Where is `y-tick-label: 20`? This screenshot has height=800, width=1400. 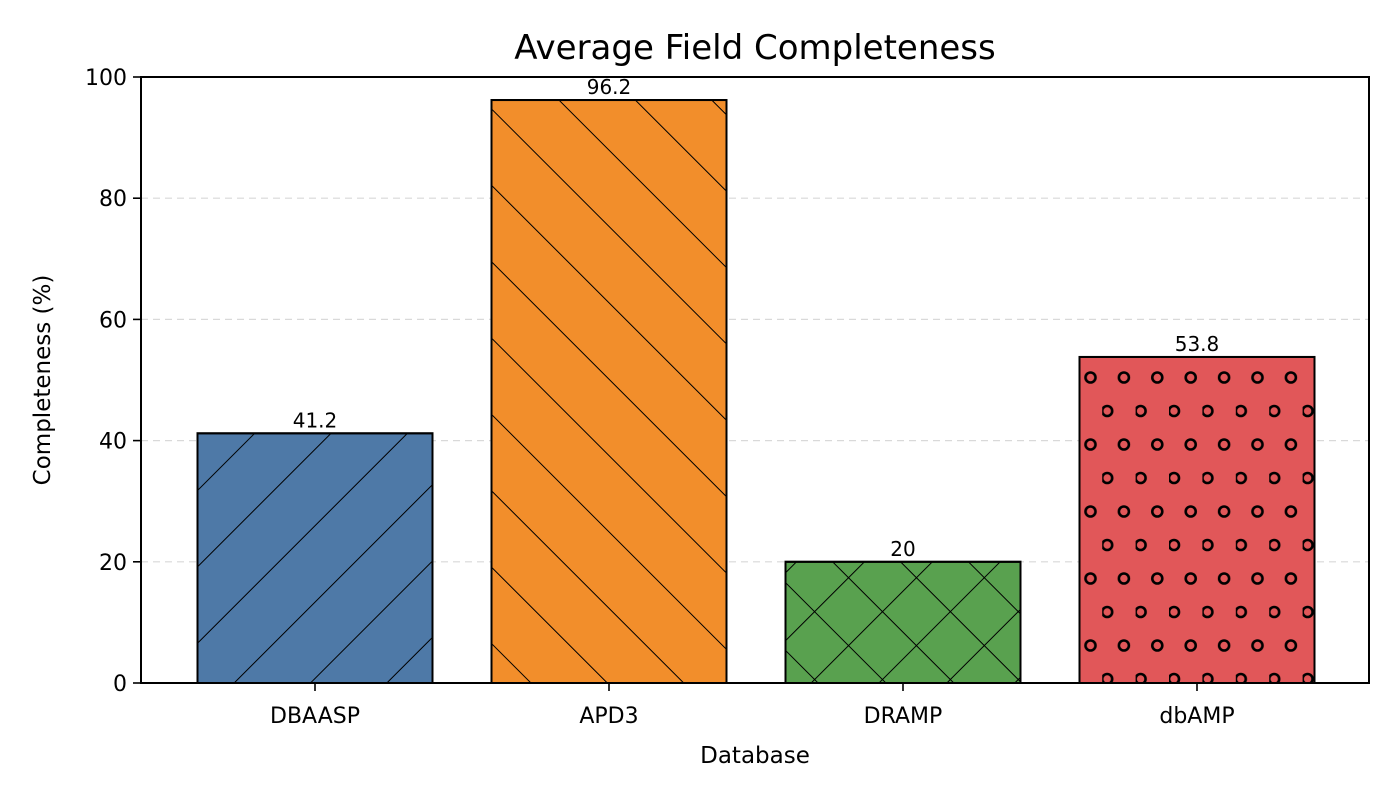
y-tick-label: 20 is located at coordinates (113, 563).